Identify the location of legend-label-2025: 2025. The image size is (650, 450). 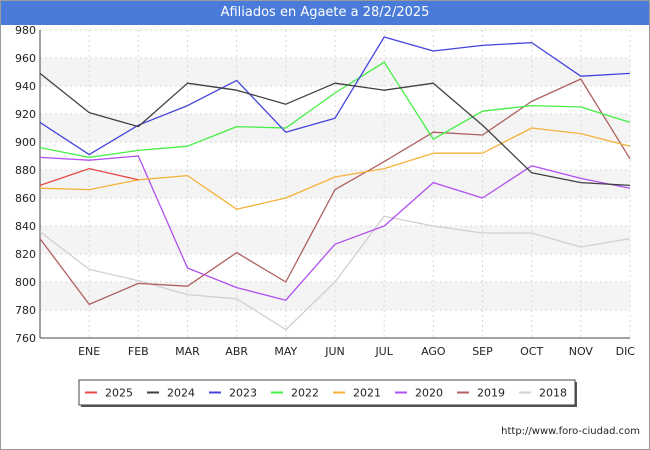
(119, 393).